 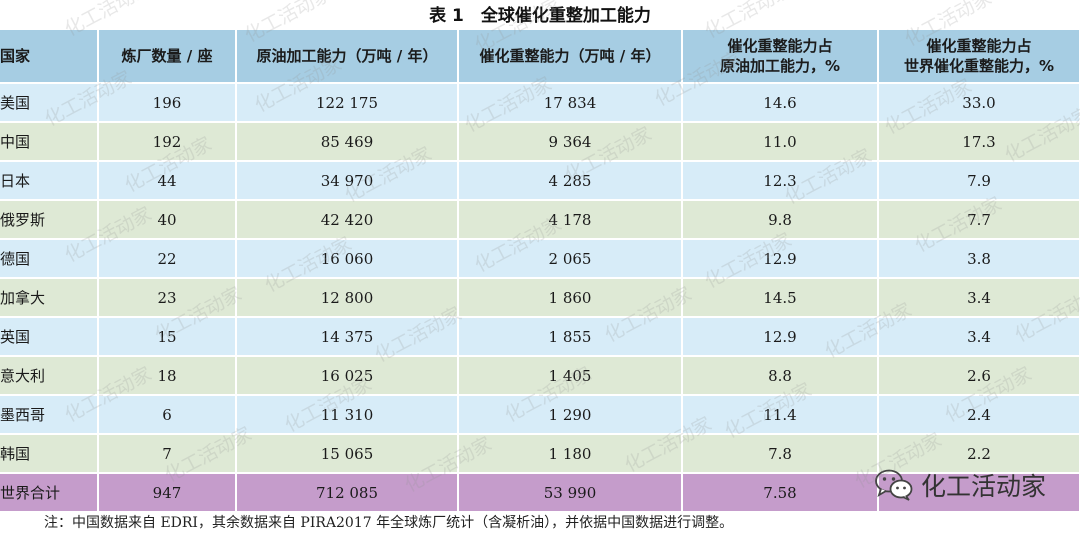 What do you see at coordinates (780, 142) in the screenshot?
I see `cell-share-of-crude: 11.0` at bounding box center [780, 142].